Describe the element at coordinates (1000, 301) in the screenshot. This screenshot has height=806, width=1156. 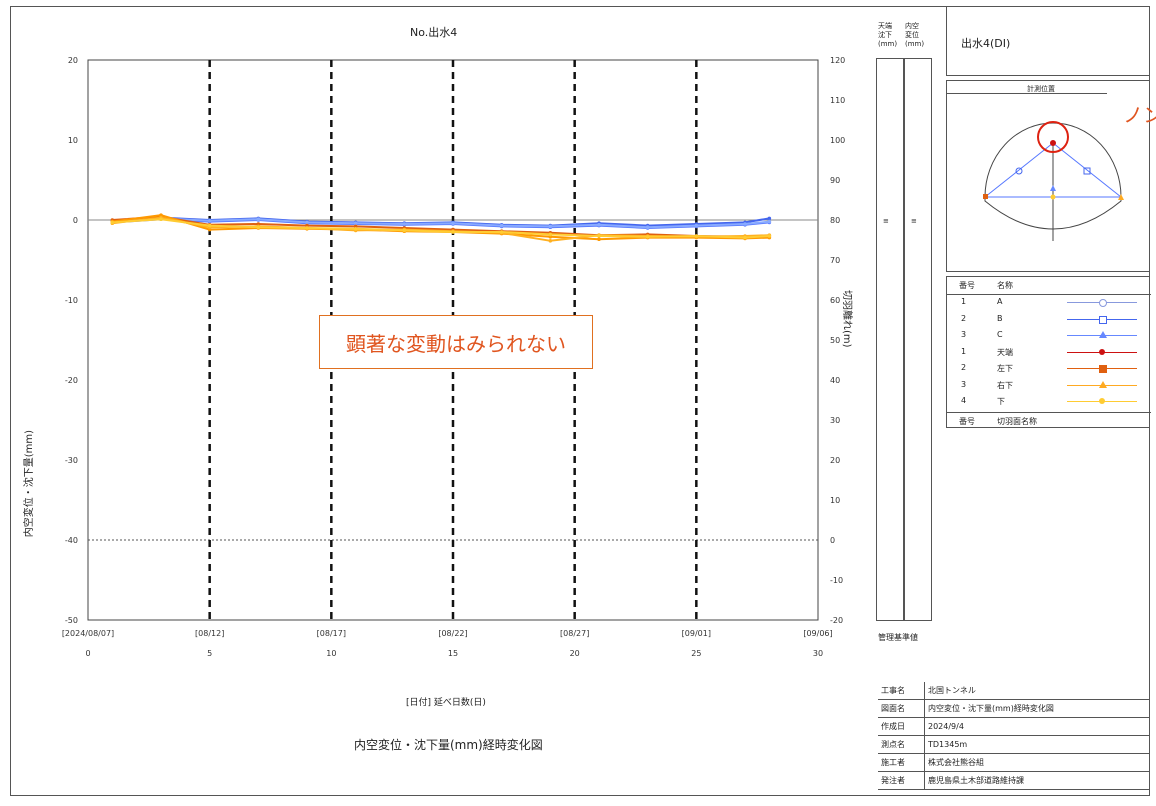
I see `legend-row-name: A` at that location.